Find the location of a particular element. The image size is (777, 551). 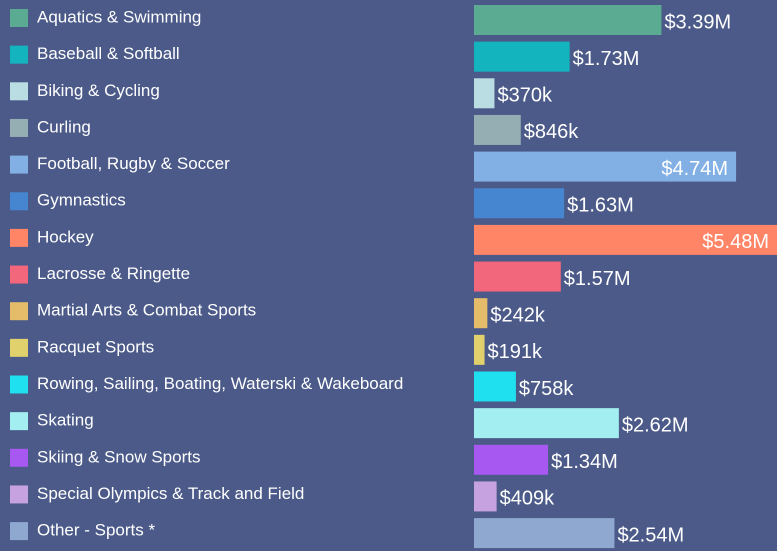

legend-label: Aquatics & Swimming is located at coordinates (119, 16).